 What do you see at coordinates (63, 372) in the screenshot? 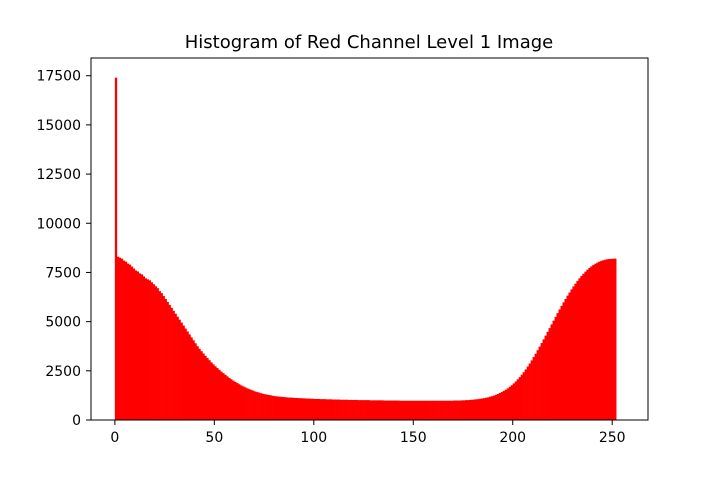
I see `y-tick-label: 2500` at bounding box center [63, 372].